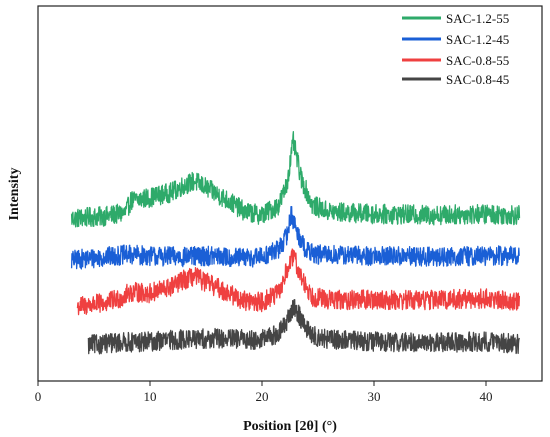  I want to click on series-line-sac-0.8-45, so click(304, 327).